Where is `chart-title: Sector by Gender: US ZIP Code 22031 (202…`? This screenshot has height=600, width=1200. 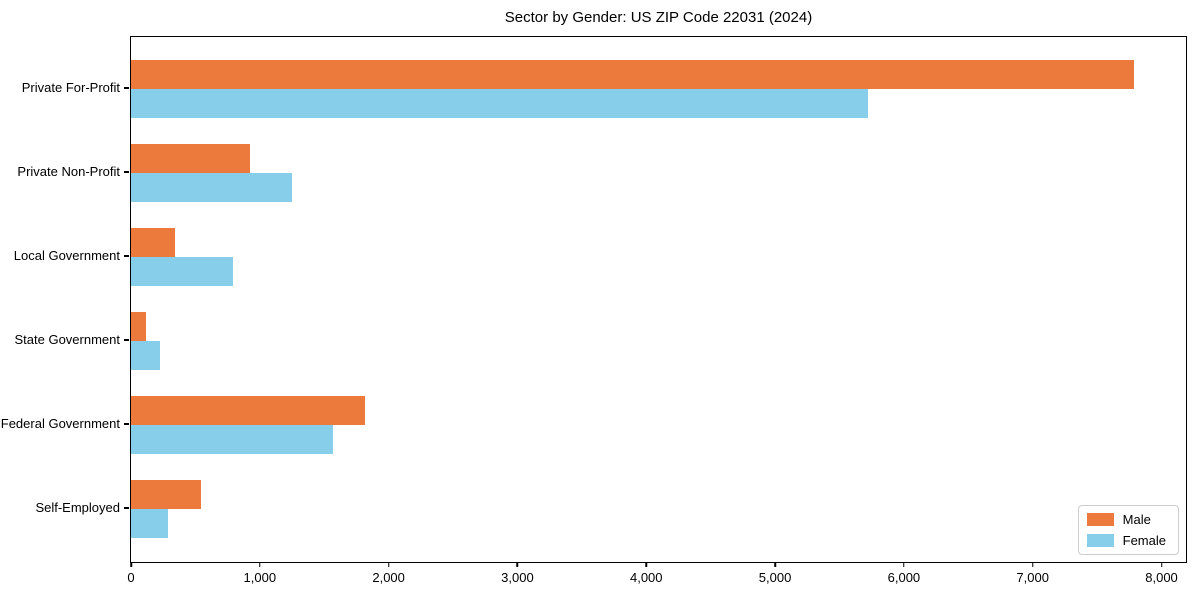 chart-title: Sector by Gender: US ZIP Code 22031 (202… is located at coordinates (658, 17).